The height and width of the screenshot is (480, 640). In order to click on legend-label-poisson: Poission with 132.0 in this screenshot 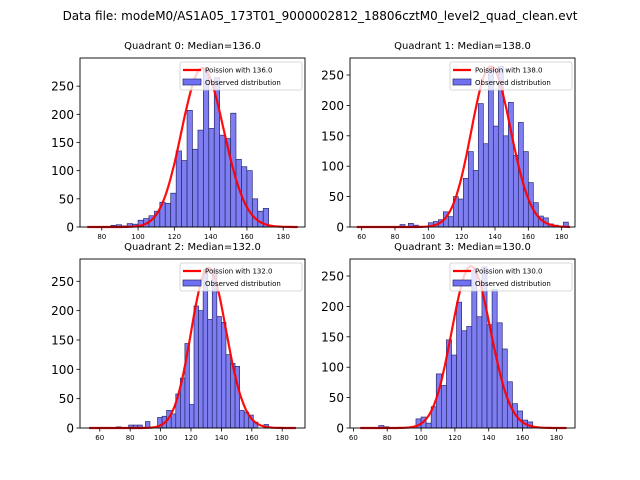, I will do `click(239, 272)`.